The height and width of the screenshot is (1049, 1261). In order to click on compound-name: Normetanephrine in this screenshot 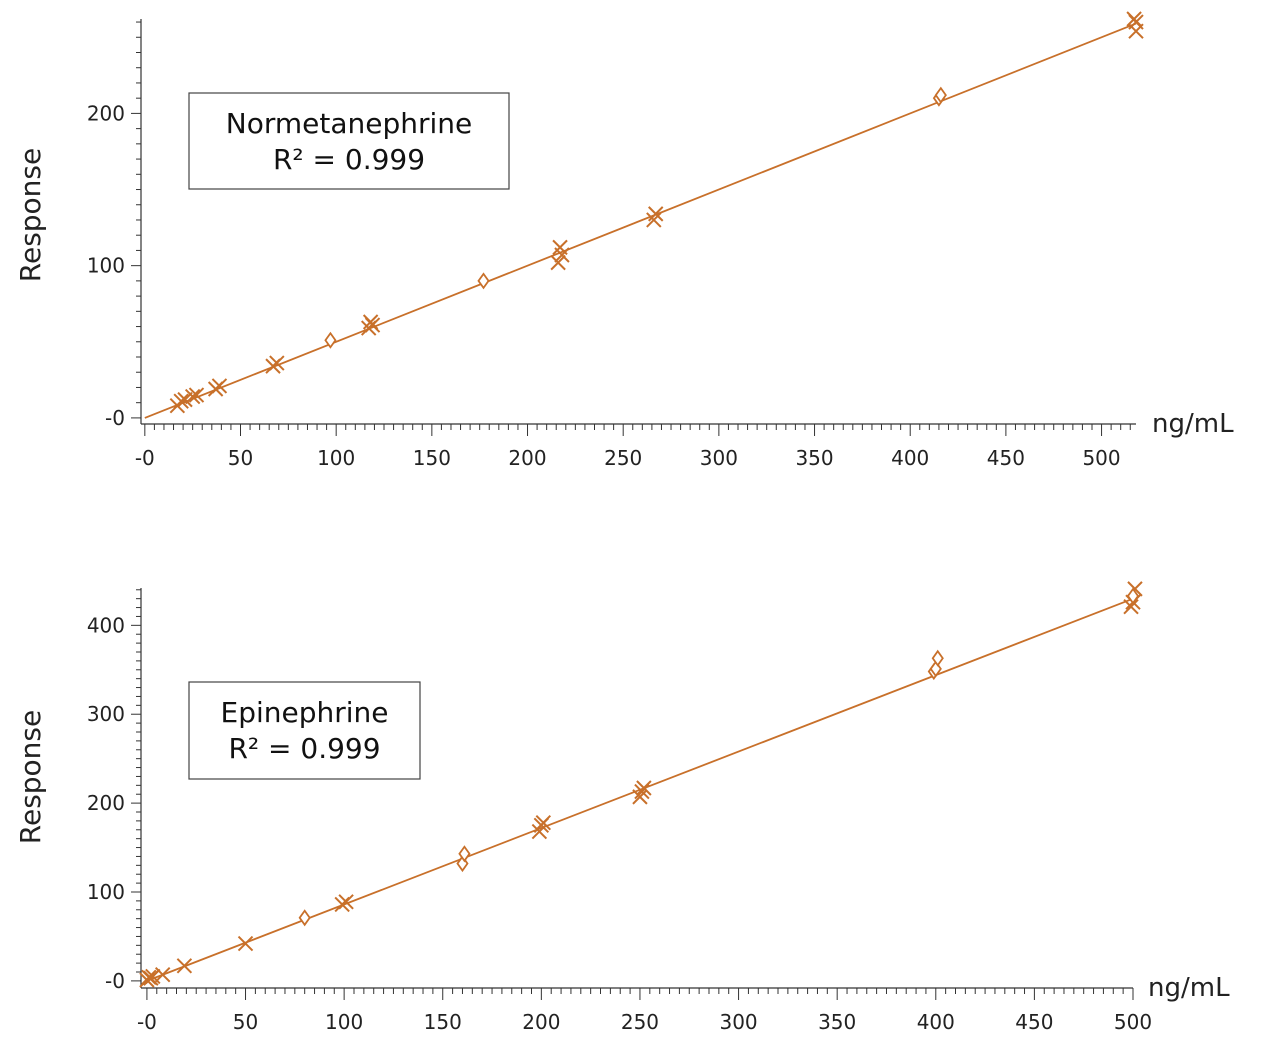, I will do `click(349, 123)`.